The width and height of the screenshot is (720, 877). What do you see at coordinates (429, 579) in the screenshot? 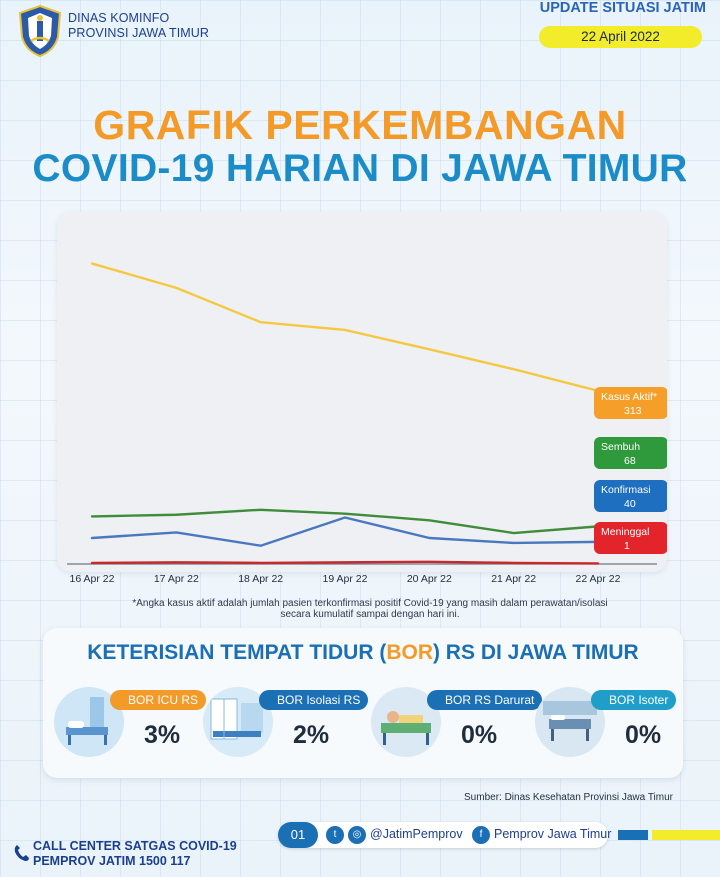
I see `x-tick-label: 20 Apr 22` at bounding box center [429, 579].